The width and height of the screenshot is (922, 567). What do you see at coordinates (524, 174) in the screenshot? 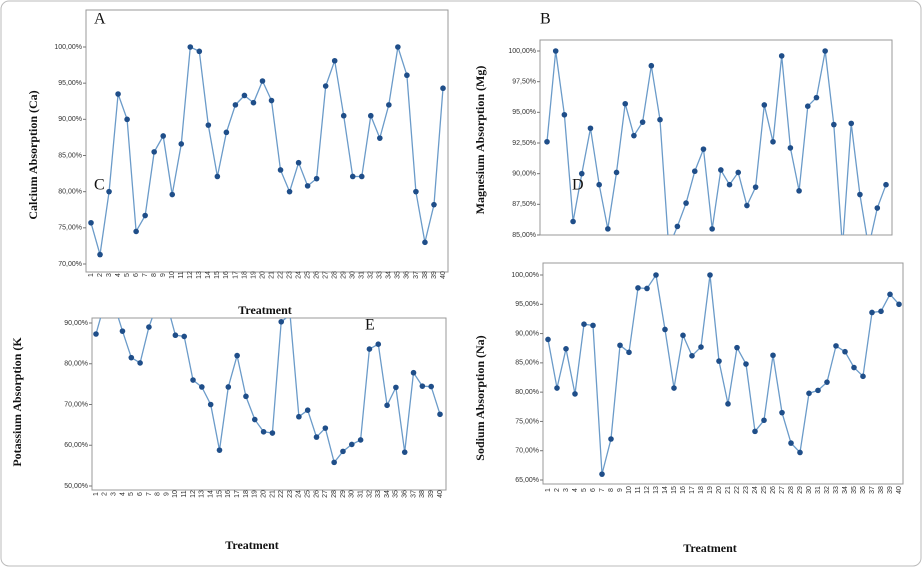
I see `y-tick-label: 90,00%` at bounding box center [524, 174].